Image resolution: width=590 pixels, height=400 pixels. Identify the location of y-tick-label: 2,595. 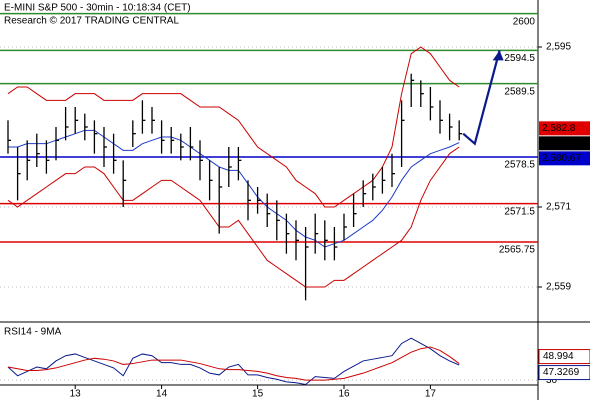
(558, 47).